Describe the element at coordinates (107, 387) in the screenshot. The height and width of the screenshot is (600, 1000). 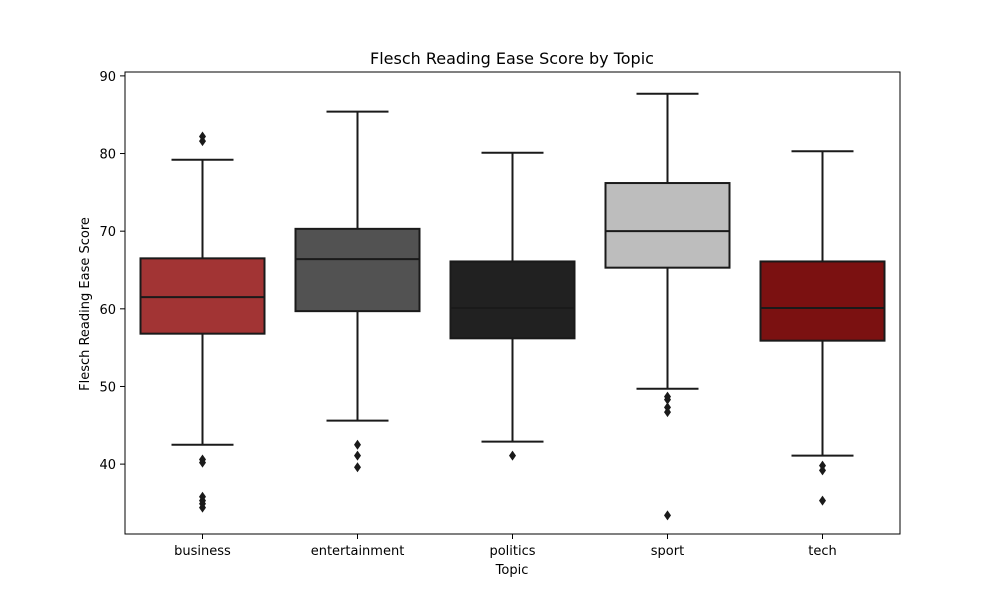
I see `y-tick-label-50: 50` at that location.